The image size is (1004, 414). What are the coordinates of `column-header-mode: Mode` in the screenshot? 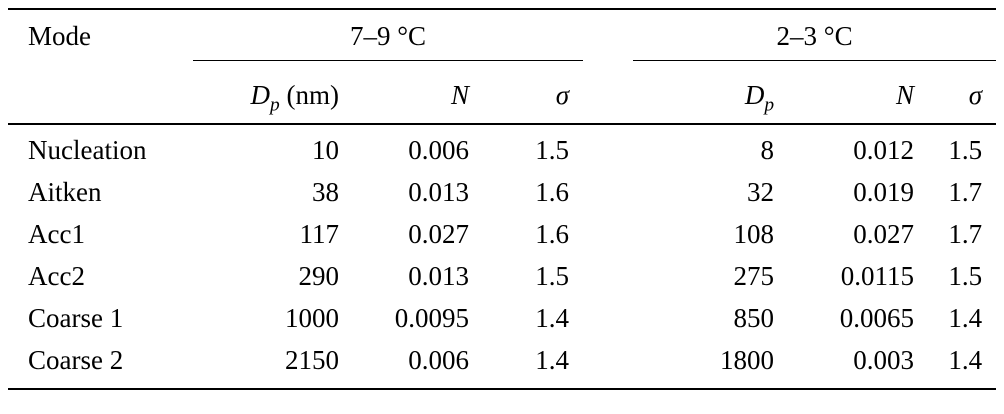 It's located at (100, 67).